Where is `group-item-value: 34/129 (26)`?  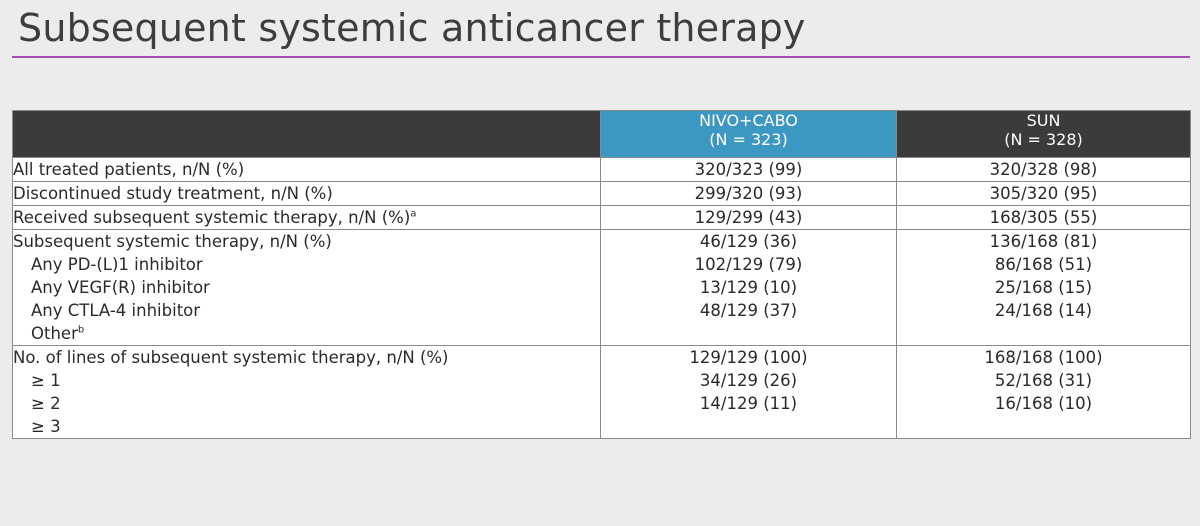
group-item-value: 34/129 (26) is located at coordinates (748, 380).